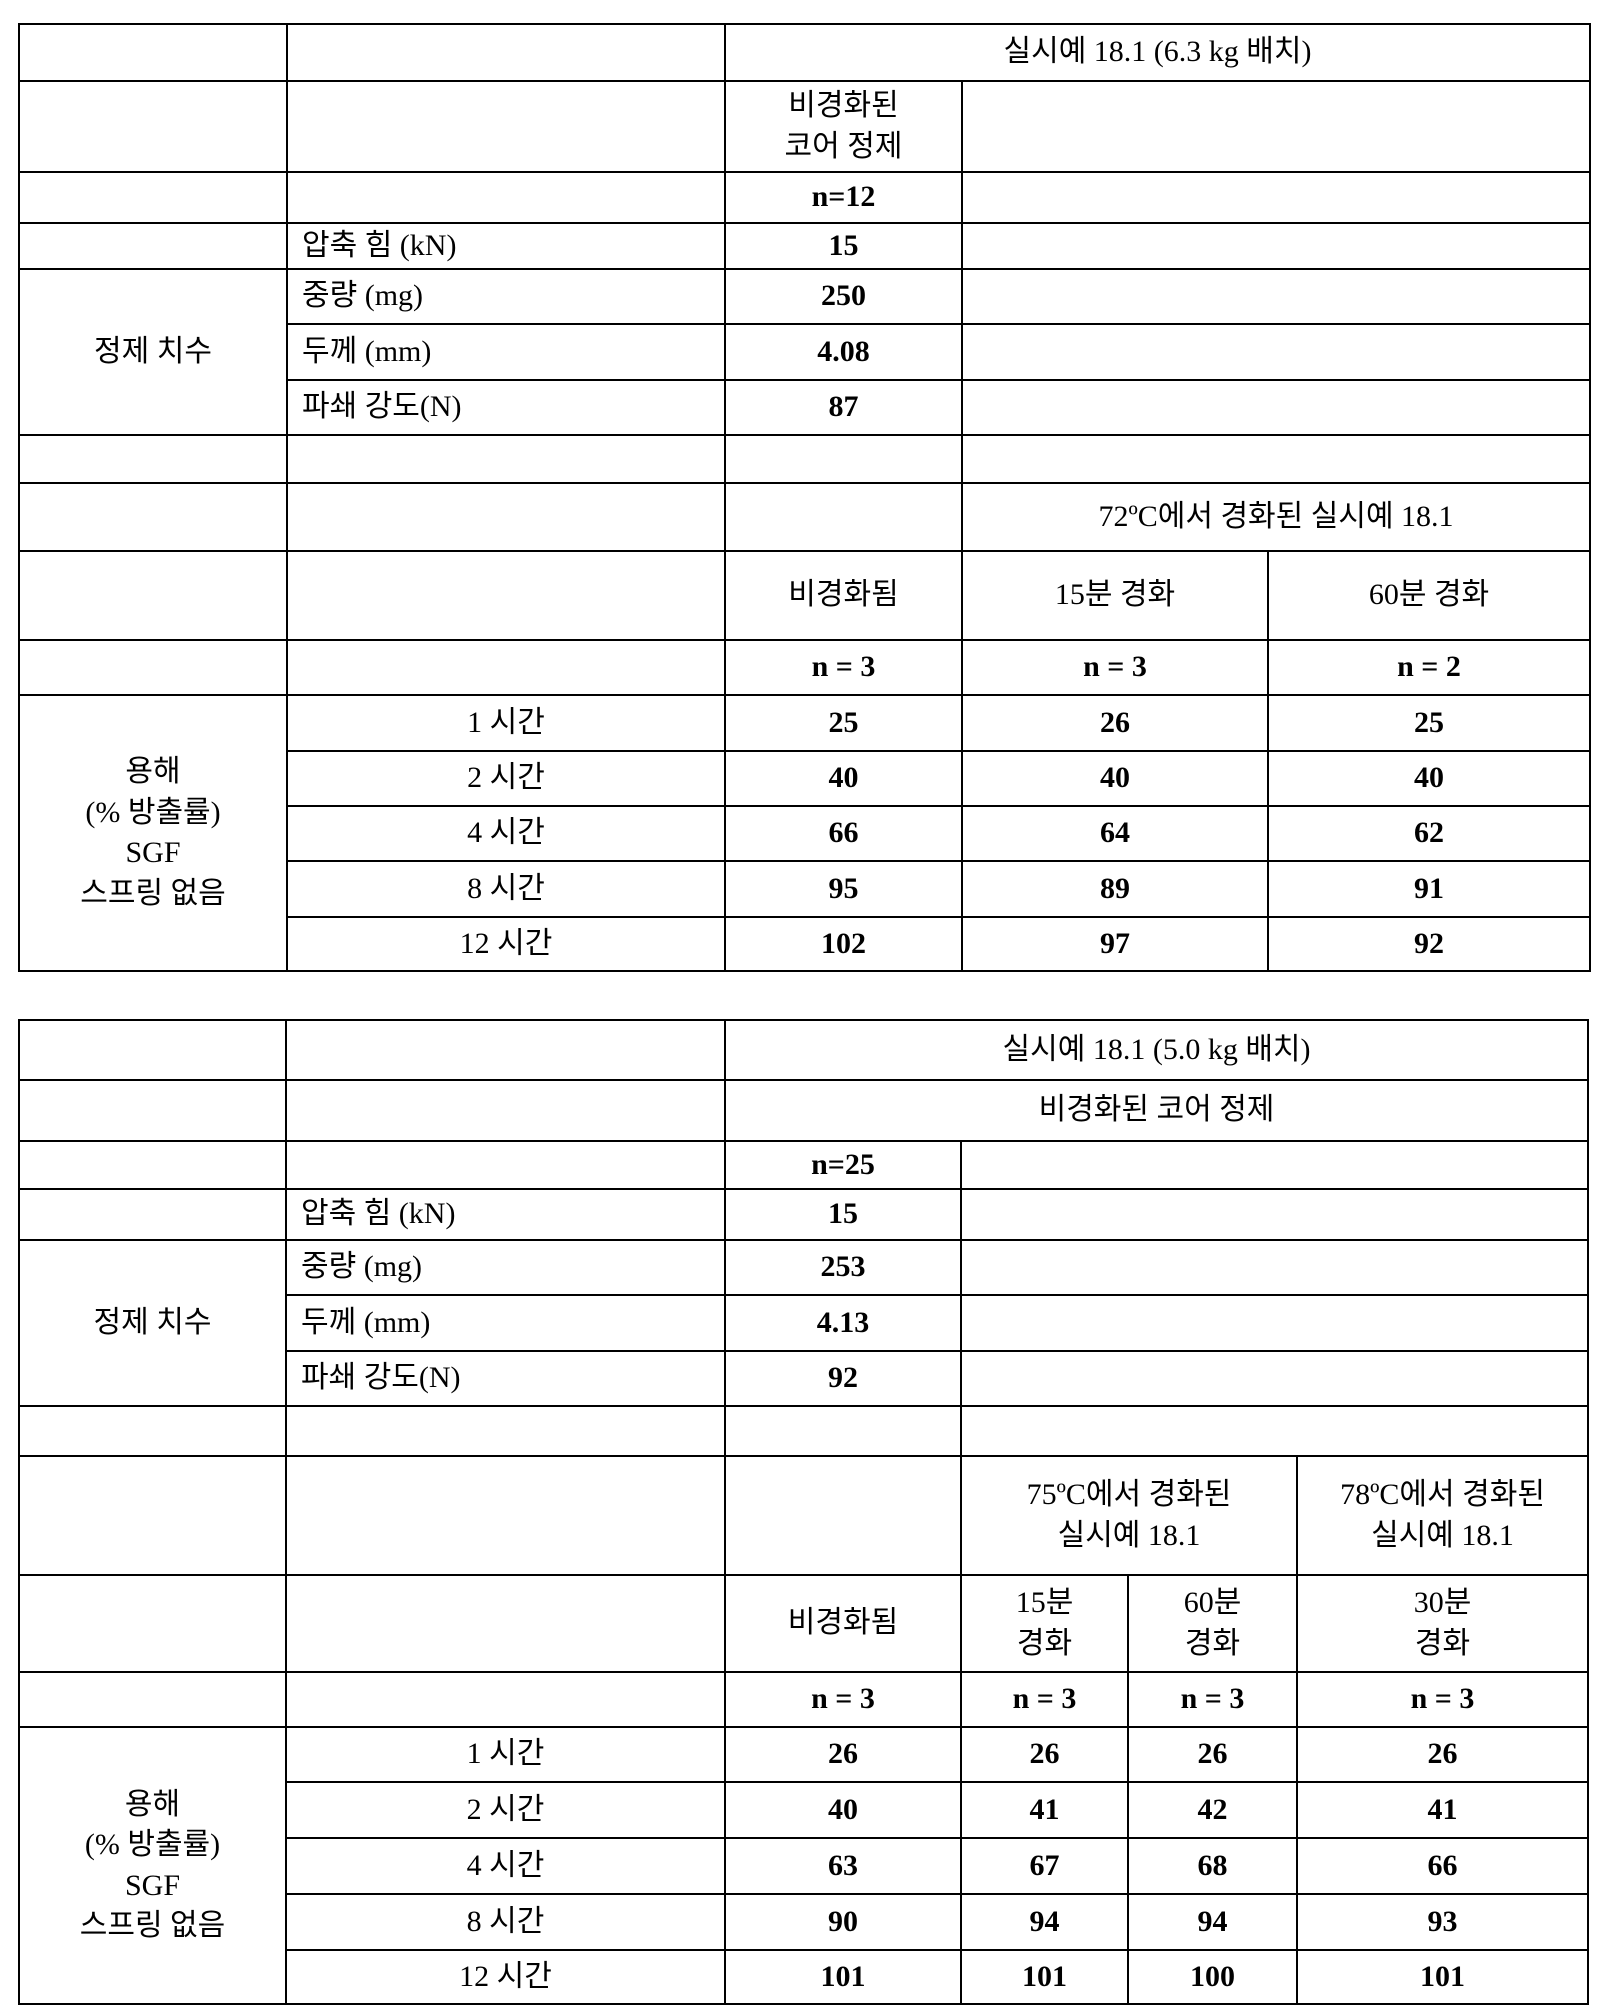  I want to click on cell: 90, so click(843, 1922).